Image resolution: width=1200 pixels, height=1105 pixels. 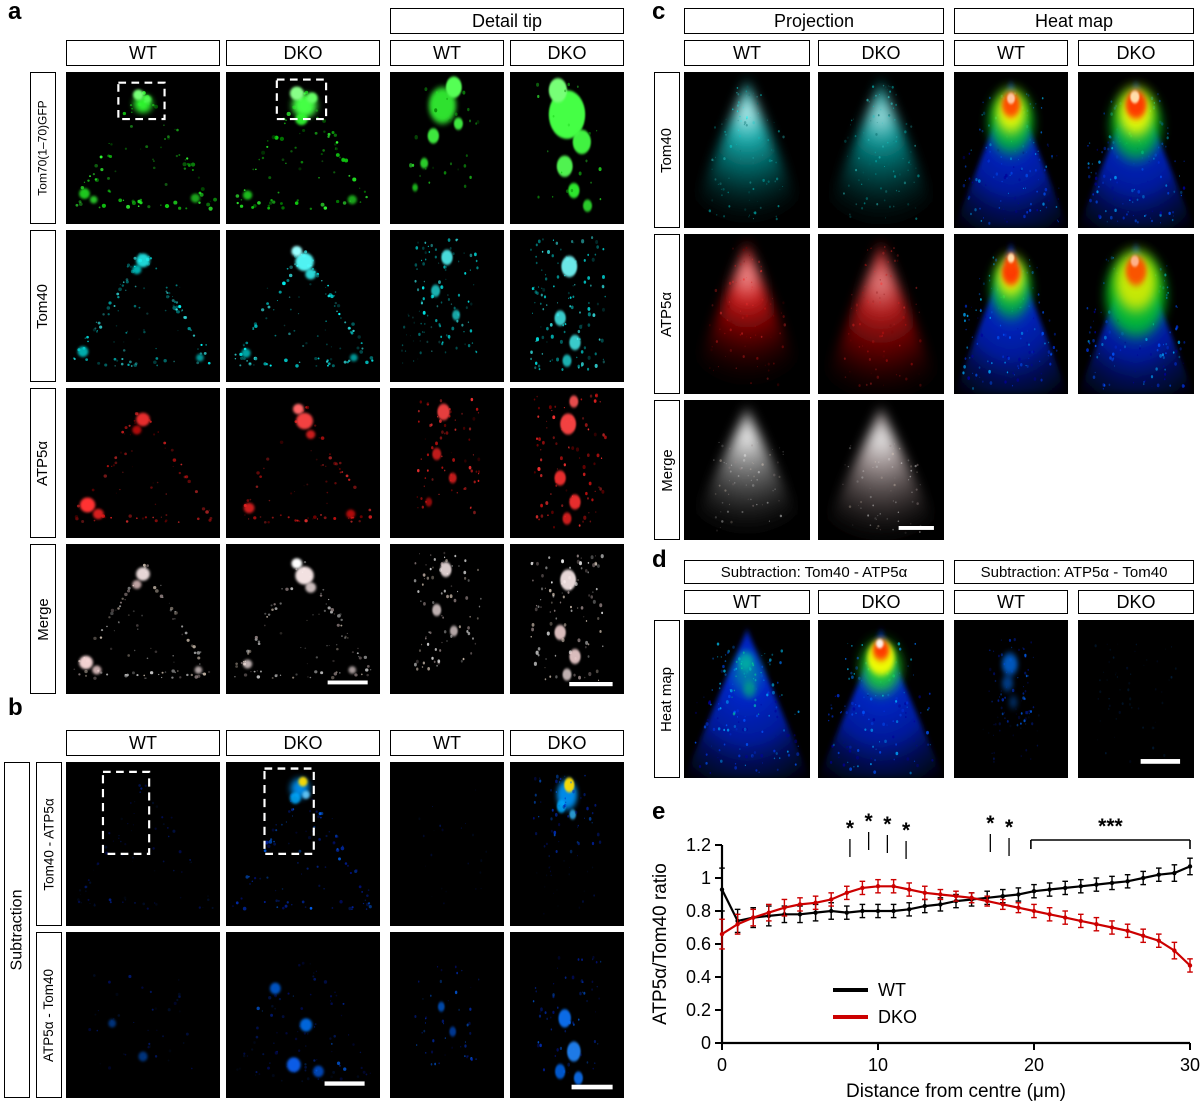 I want to click on micrograph-a-tom40-wt, so click(x=143, y=306).